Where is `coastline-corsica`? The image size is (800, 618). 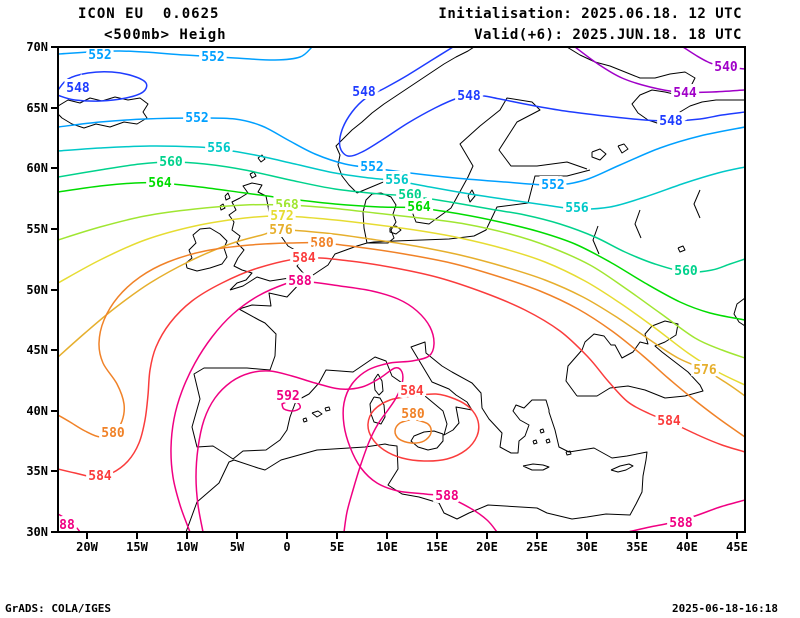 coastline-corsica is located at coordinates (378, 384).